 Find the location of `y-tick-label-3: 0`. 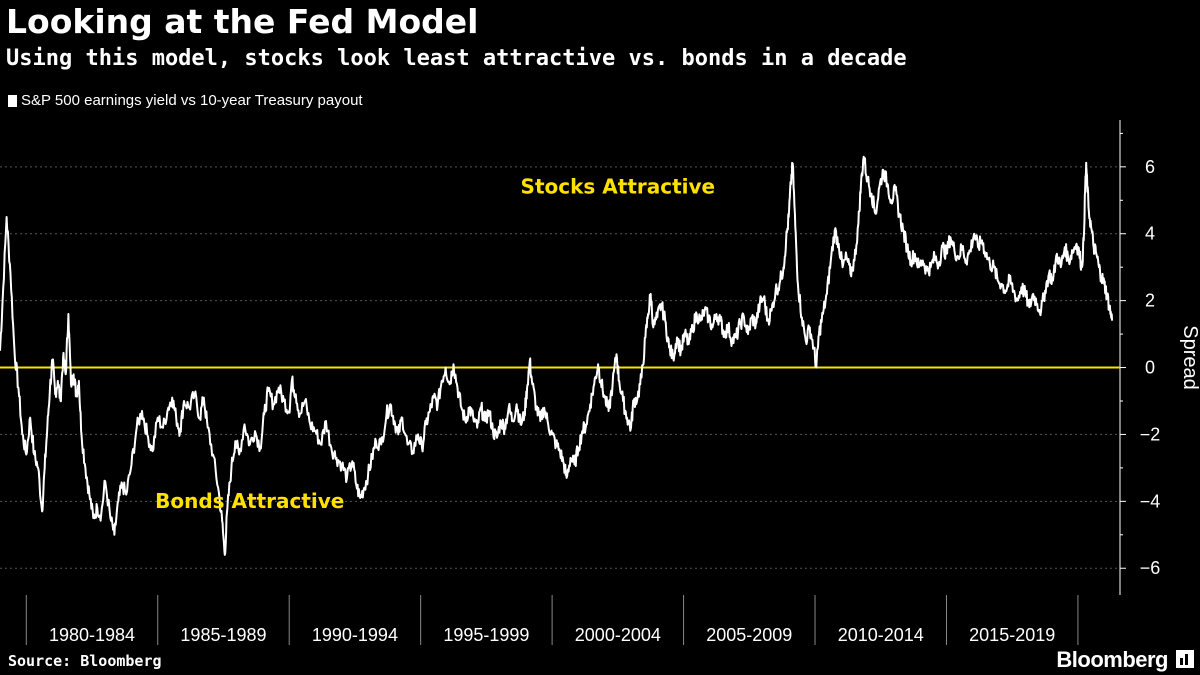

y-tick-label-3: 0 is located at coordinates (1150, 368).